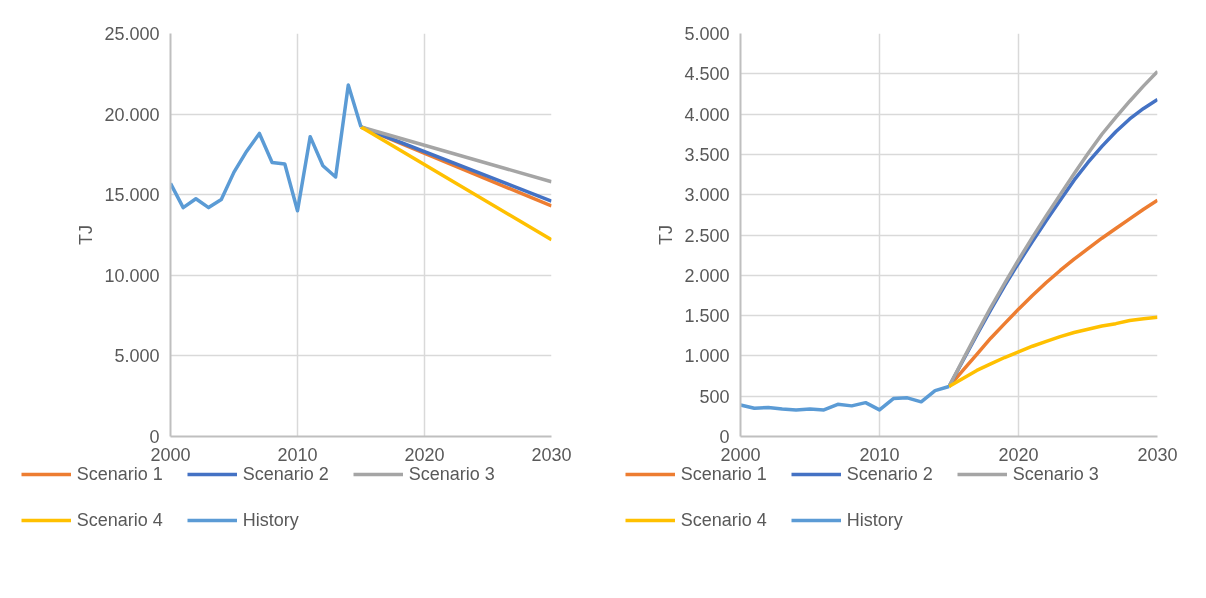 The image size is (1206, 598). Describe the element at coordinates (707, 316) in the screenshot. I see `y-tick-label: 1.500` at that location.